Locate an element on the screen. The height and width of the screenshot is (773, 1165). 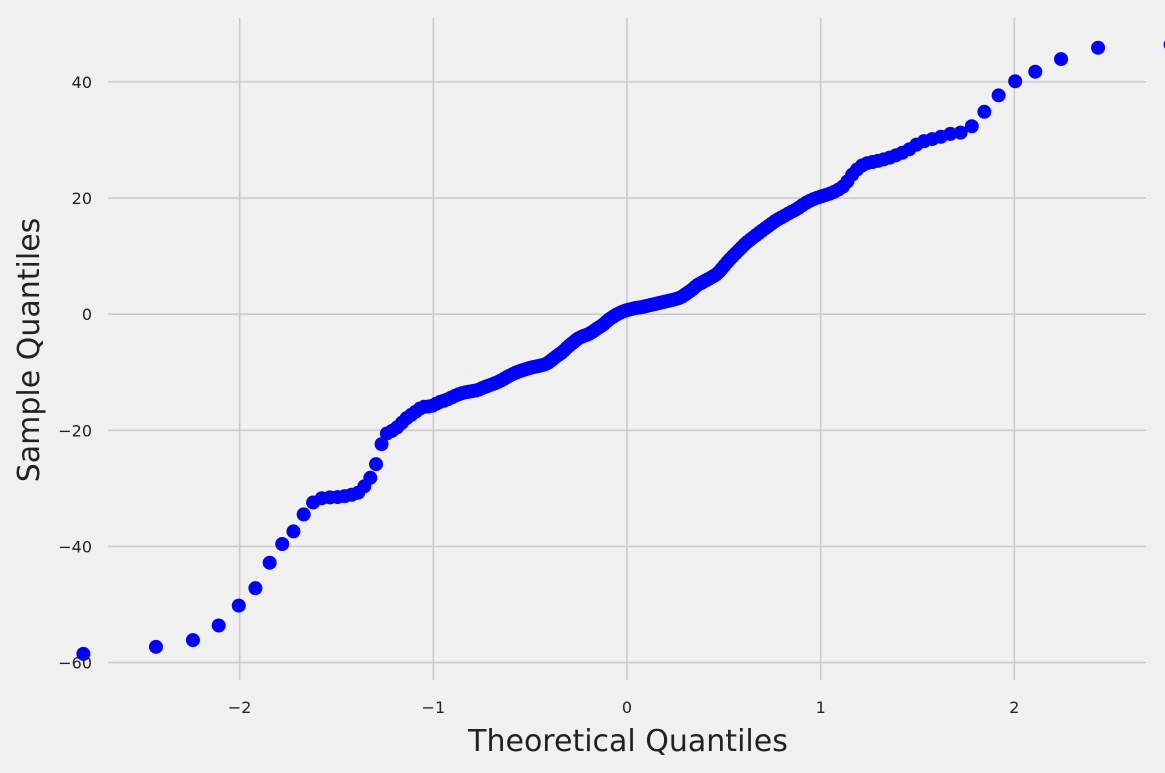
y-tick-labels: −60 −40 −20 0 20 40 is located at coordinates (75, 373).